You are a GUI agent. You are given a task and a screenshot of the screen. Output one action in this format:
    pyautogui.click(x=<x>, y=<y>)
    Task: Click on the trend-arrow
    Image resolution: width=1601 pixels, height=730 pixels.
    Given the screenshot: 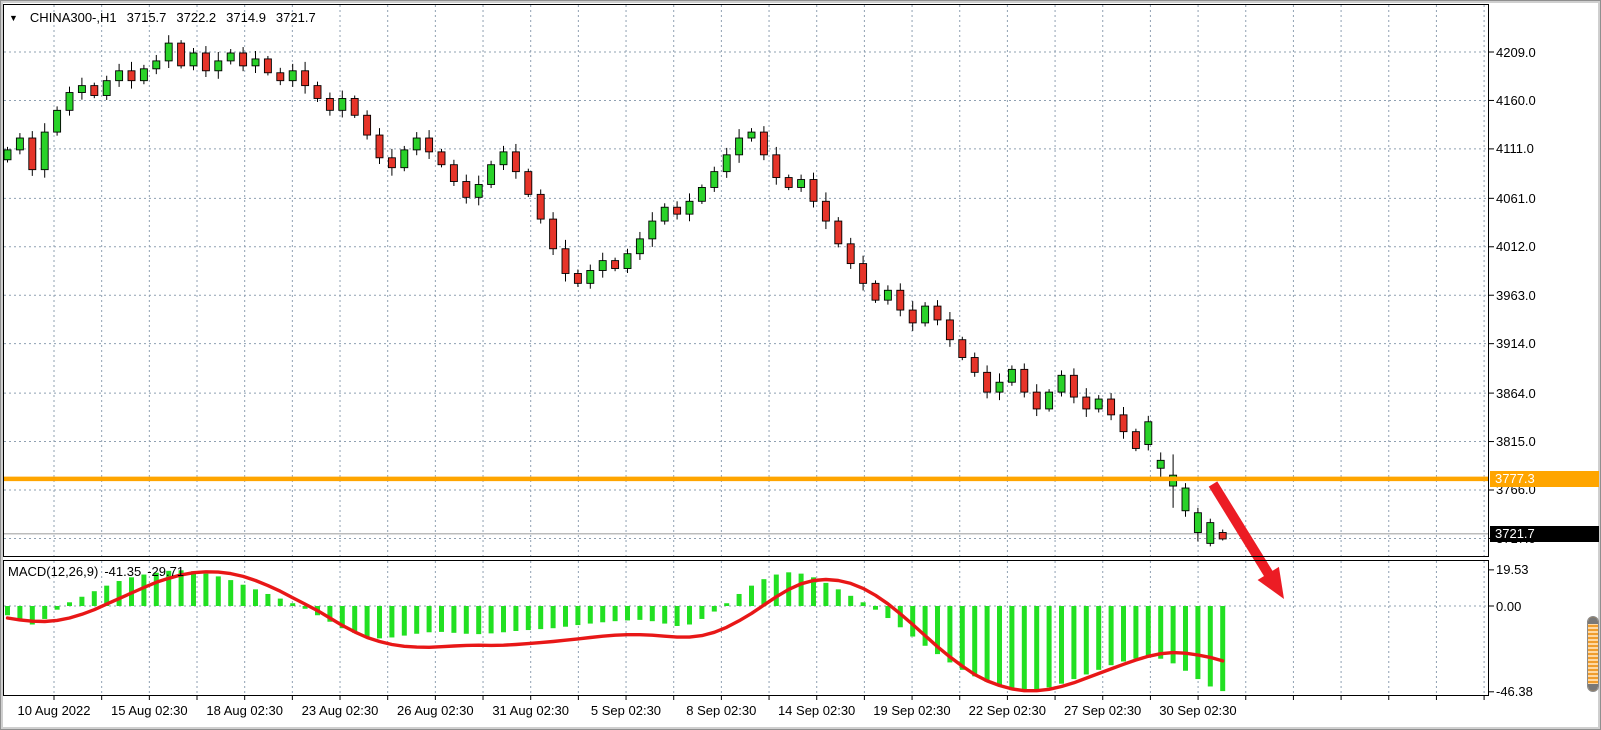 What is the action you would take?
    pyautogui.click(x=1246, y=540)
    